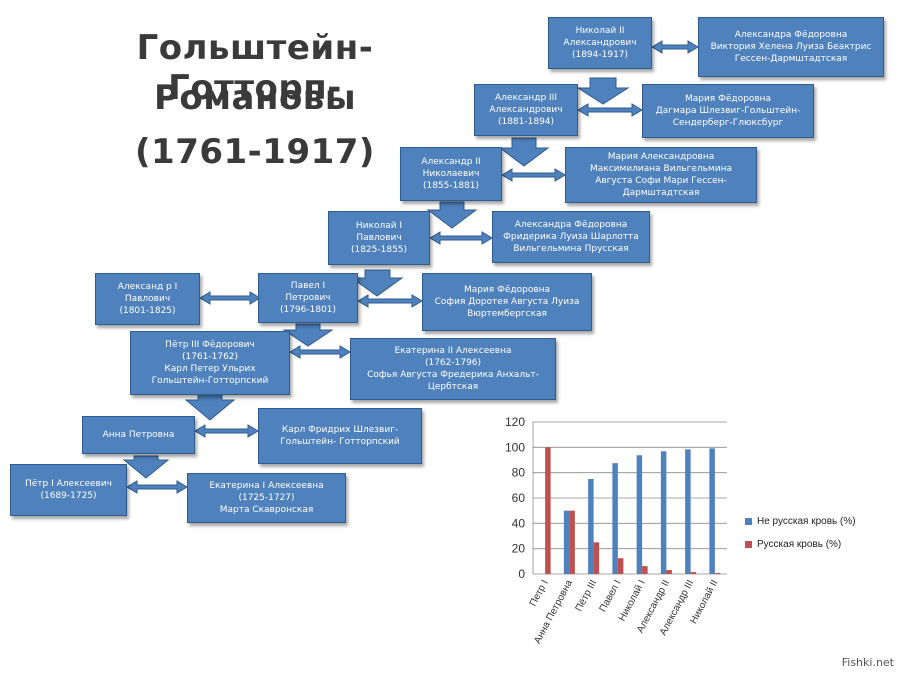  What do you see at coordinates (507, 290) in the screenshot?
I see `box-line: Мария Фёдоровна` at bounding box center [507, 290].